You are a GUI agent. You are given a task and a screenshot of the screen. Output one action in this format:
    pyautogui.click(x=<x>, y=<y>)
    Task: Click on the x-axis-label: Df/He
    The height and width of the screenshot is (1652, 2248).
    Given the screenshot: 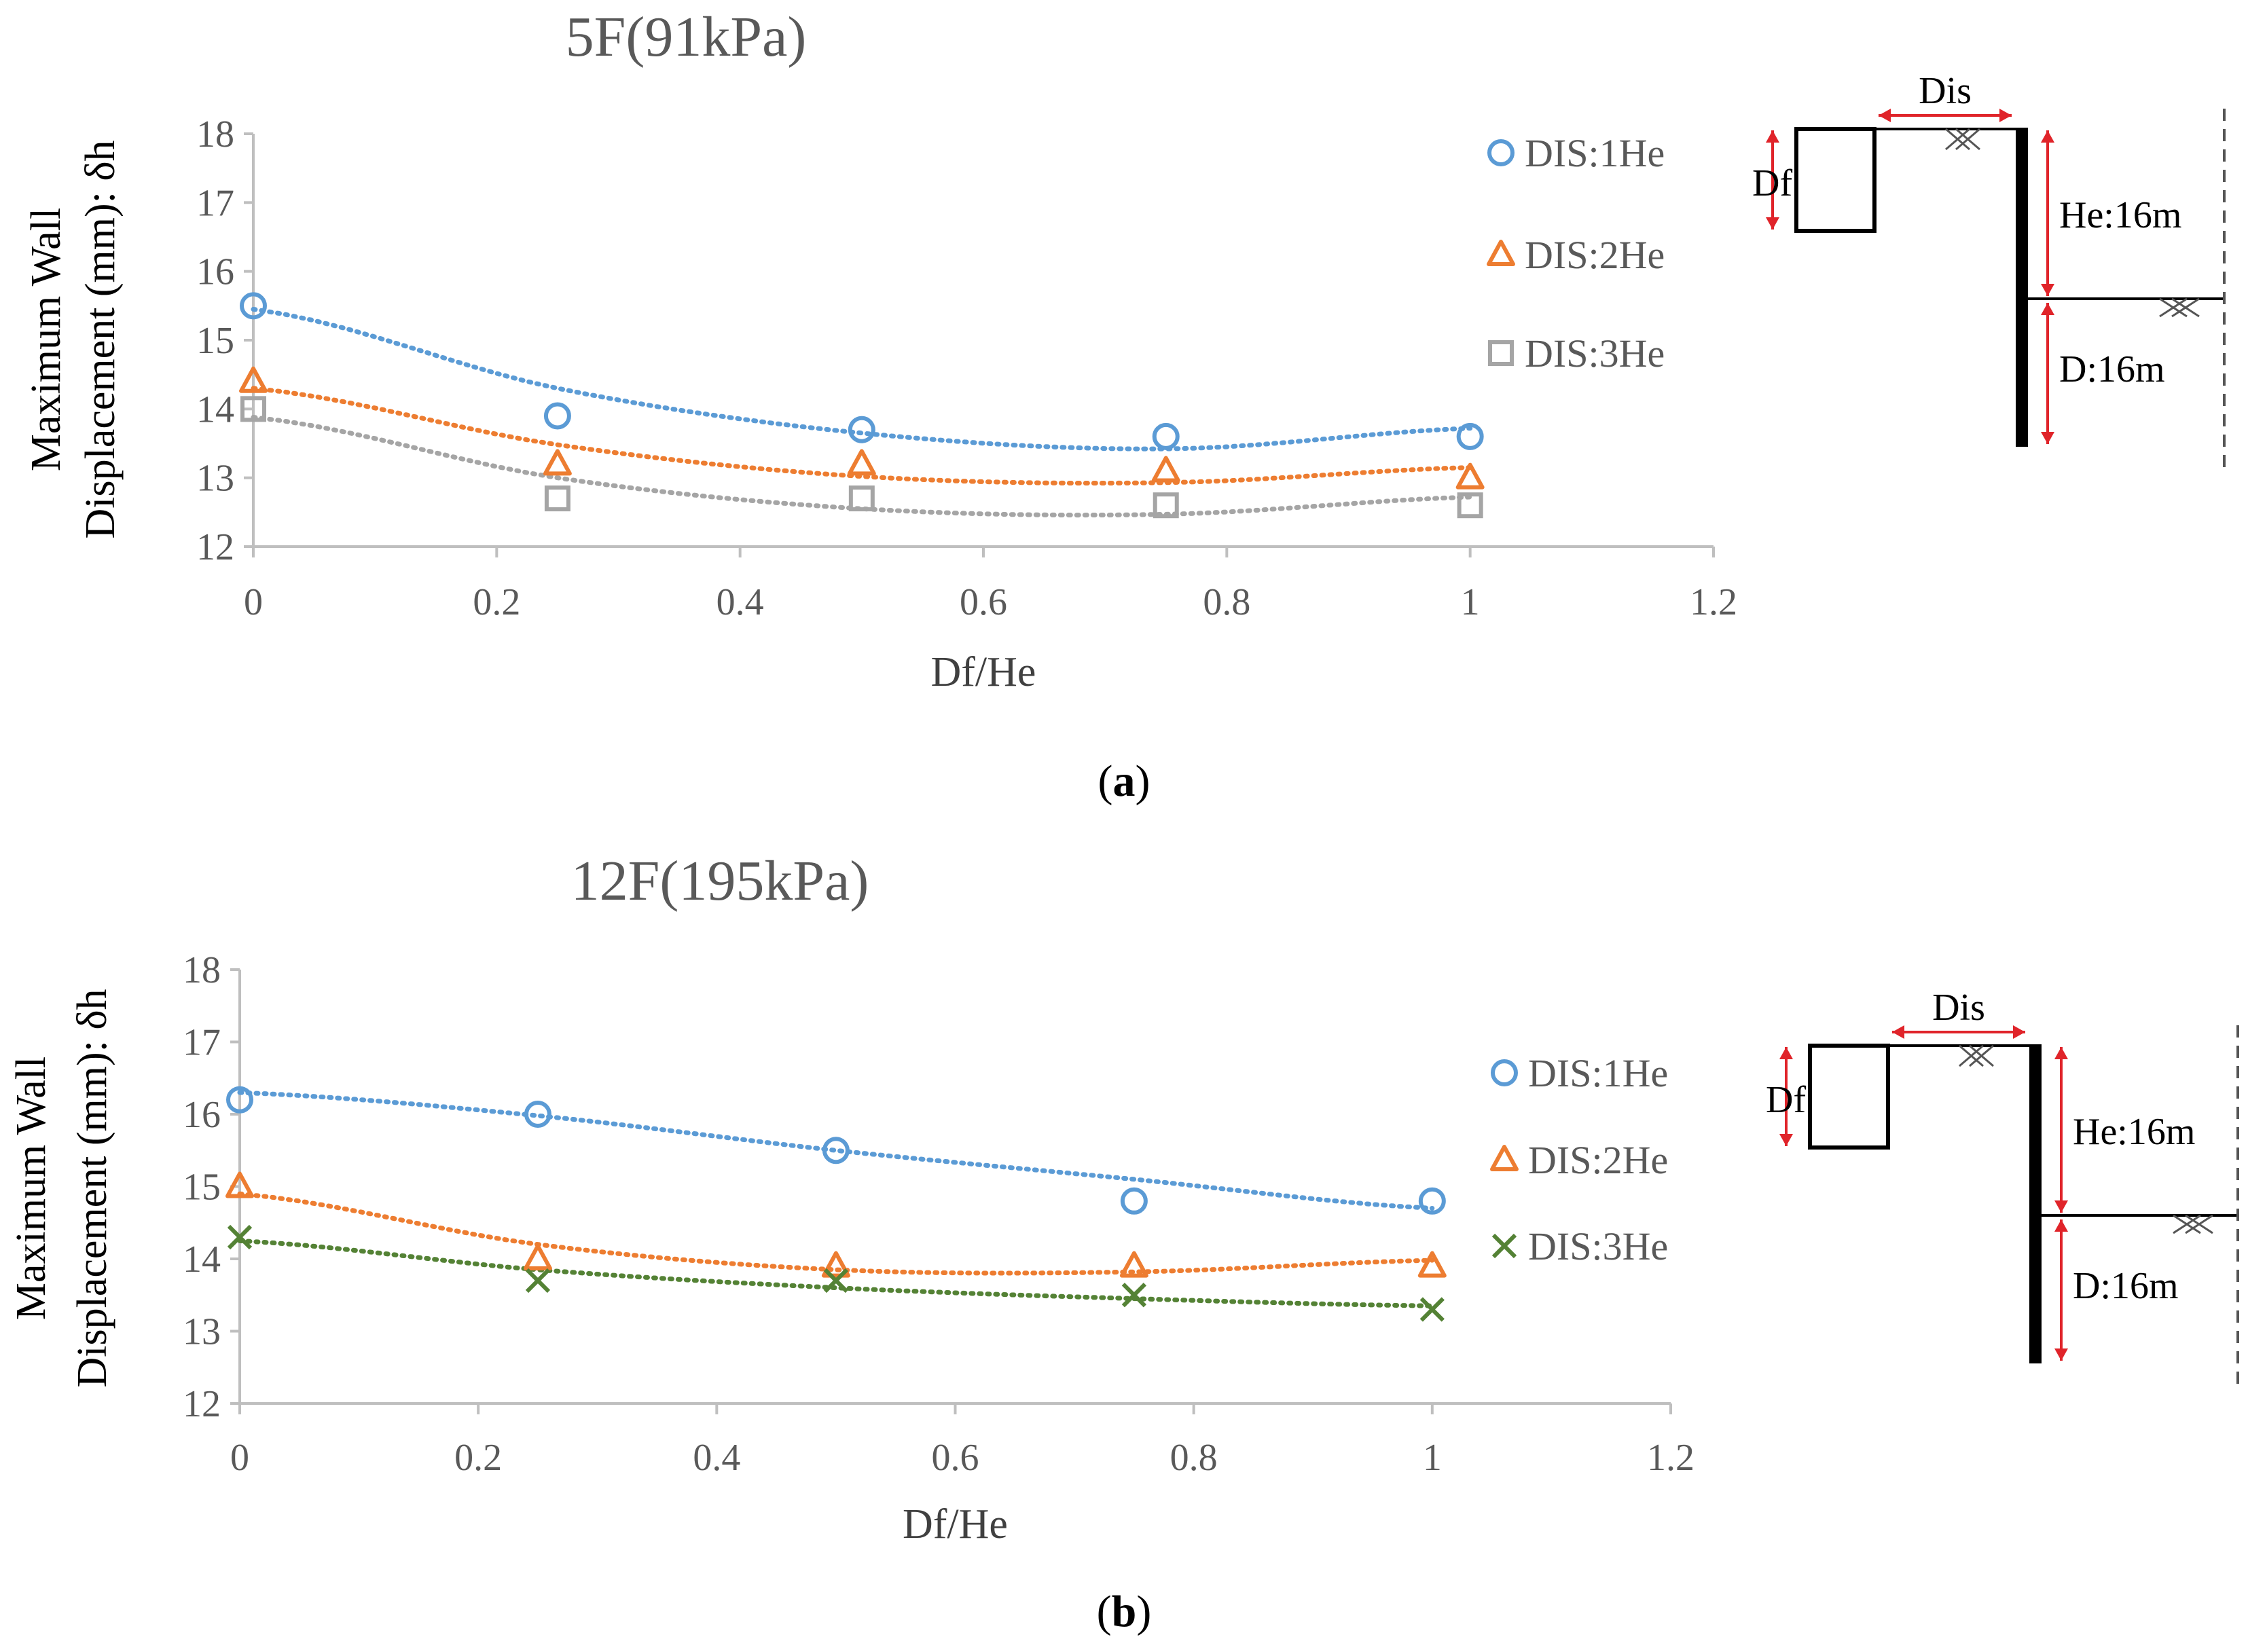 What is the action you would take?
    pyautogui.click(x=984, y=672)
    